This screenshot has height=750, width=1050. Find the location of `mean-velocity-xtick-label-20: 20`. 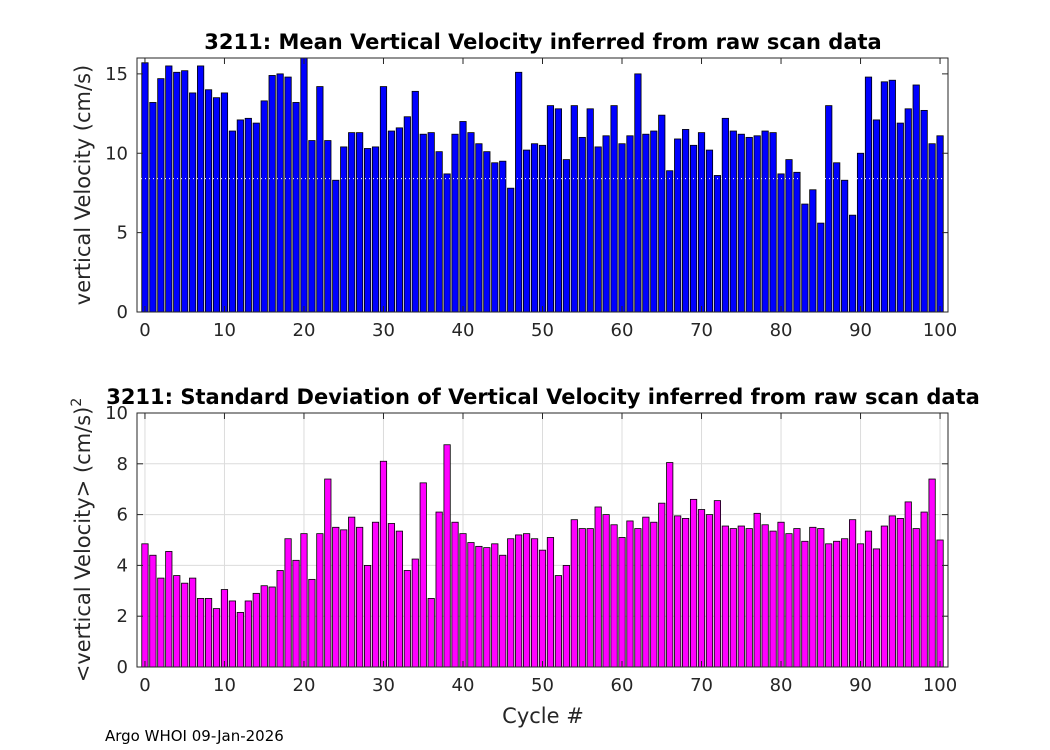

mean-velocity-xtick-label-20: 20 is located at coordinates (304, 330).